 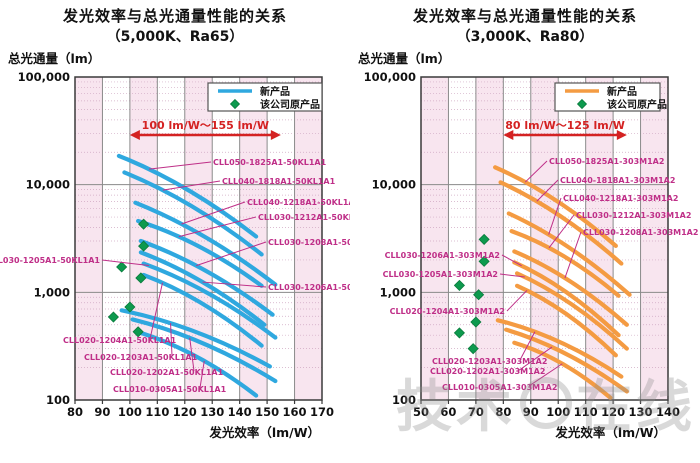 I want to click on series-label: CLL040-1818A1-50KL1A1, so click(x=279, y=181).